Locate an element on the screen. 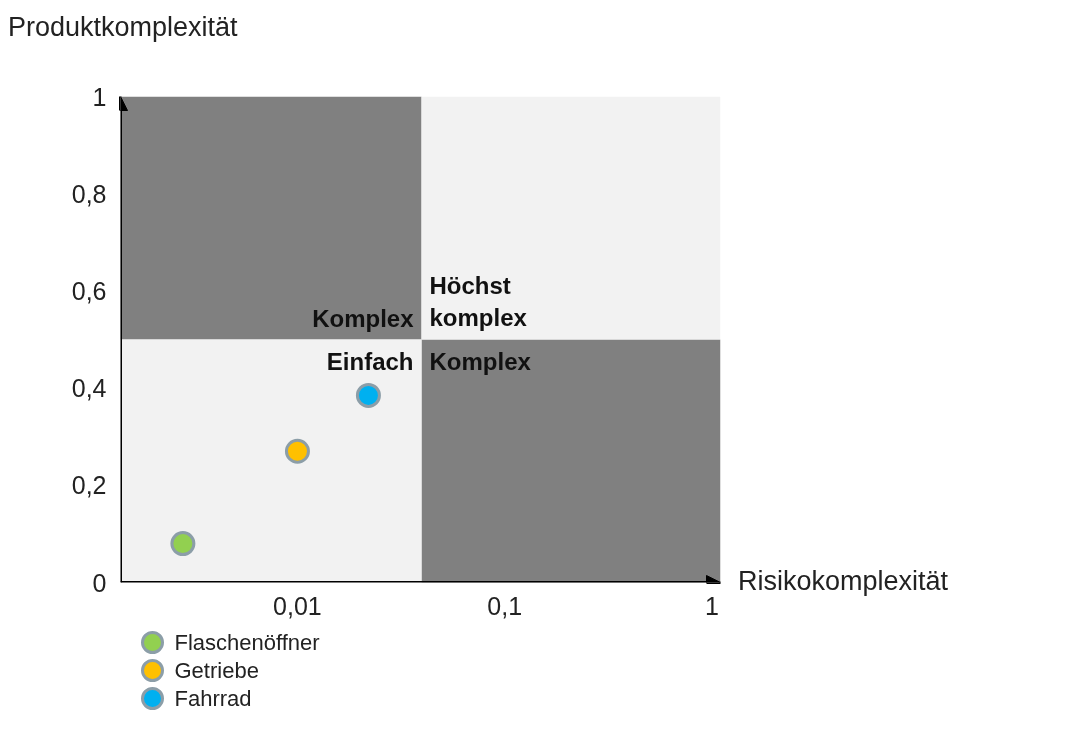 Image resolution: width=1069 pixels, height=756 pixels. x-tick-label: 0,01 is located at coordinates (297, 605).